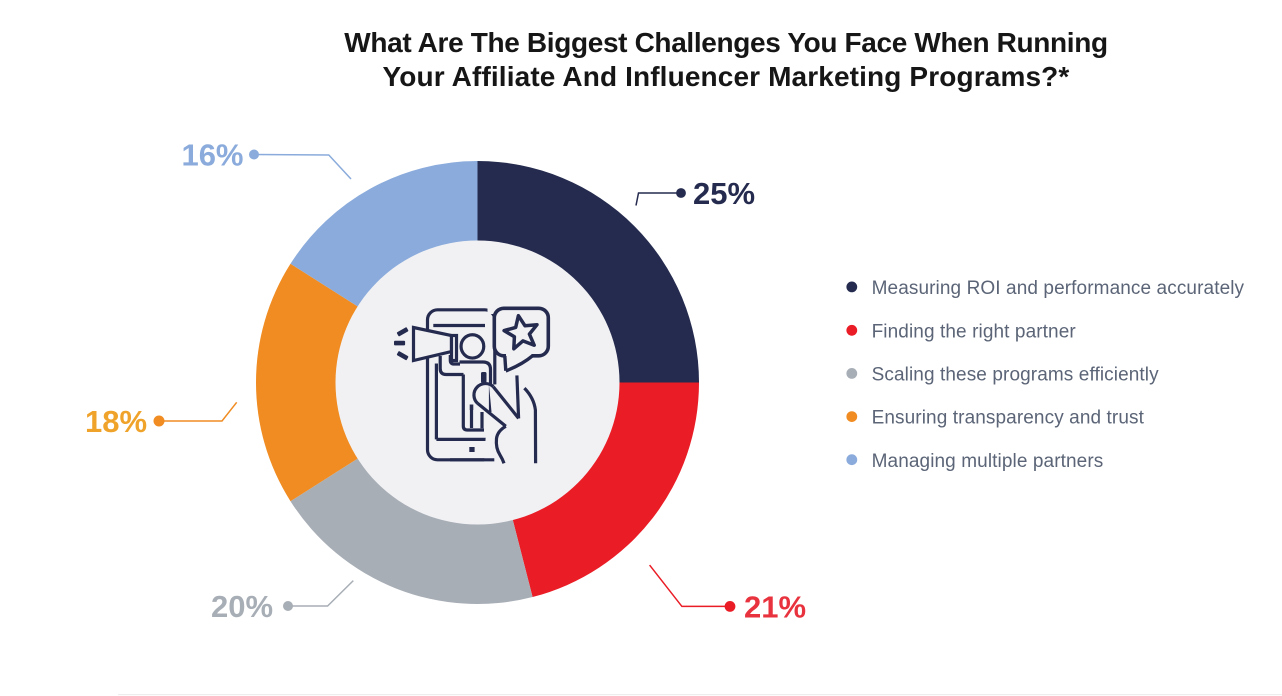  I want to click on svg-text: 20%, so click(242, 606).